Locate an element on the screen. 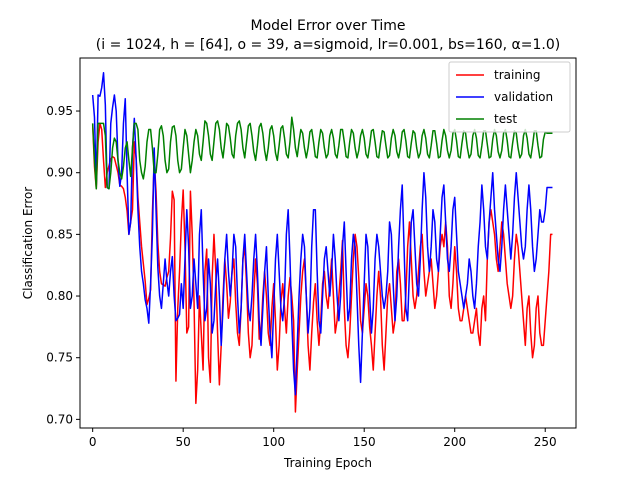  legend-label-training: training is located at coordinates (517, 75).